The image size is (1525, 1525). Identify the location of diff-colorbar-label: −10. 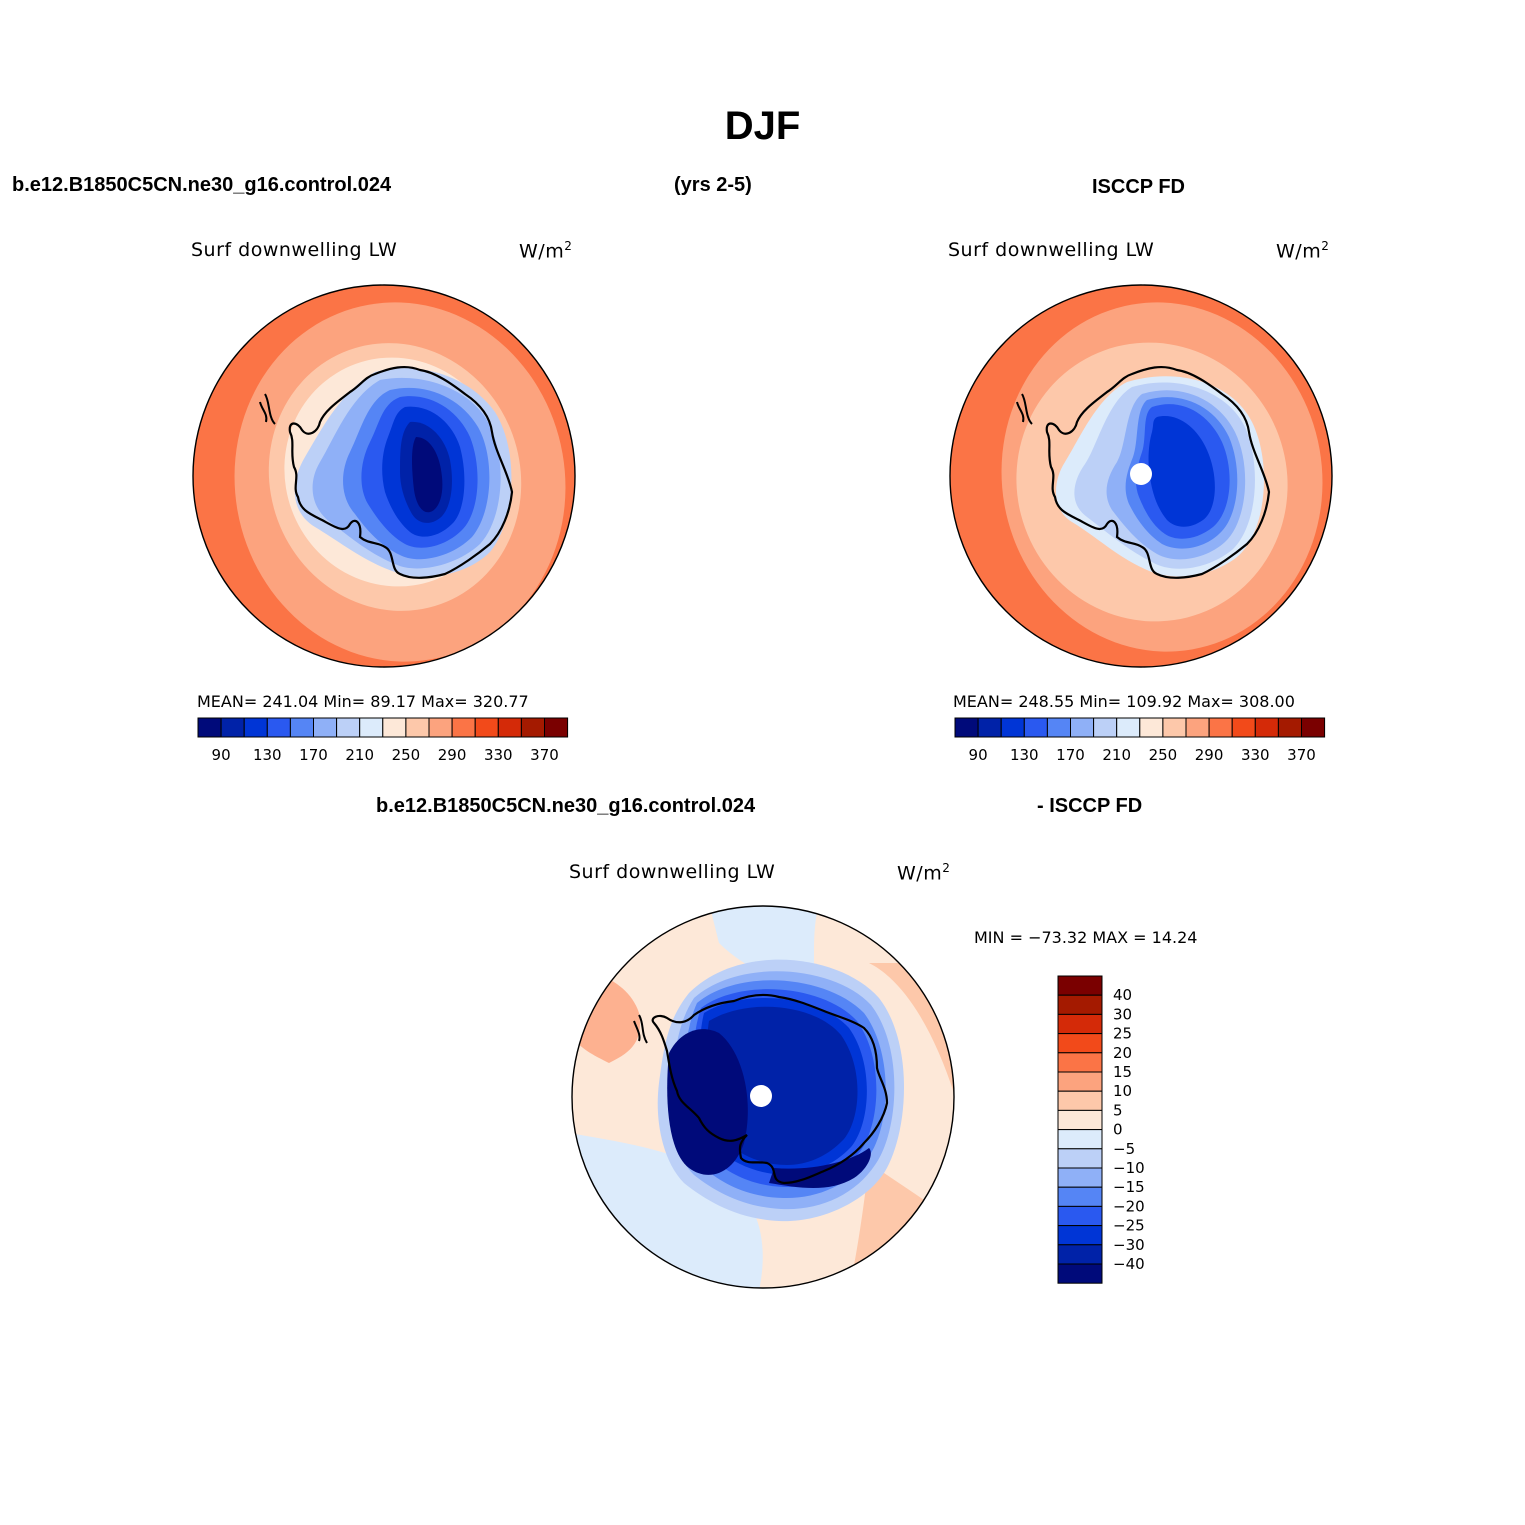
(1129, 1168).